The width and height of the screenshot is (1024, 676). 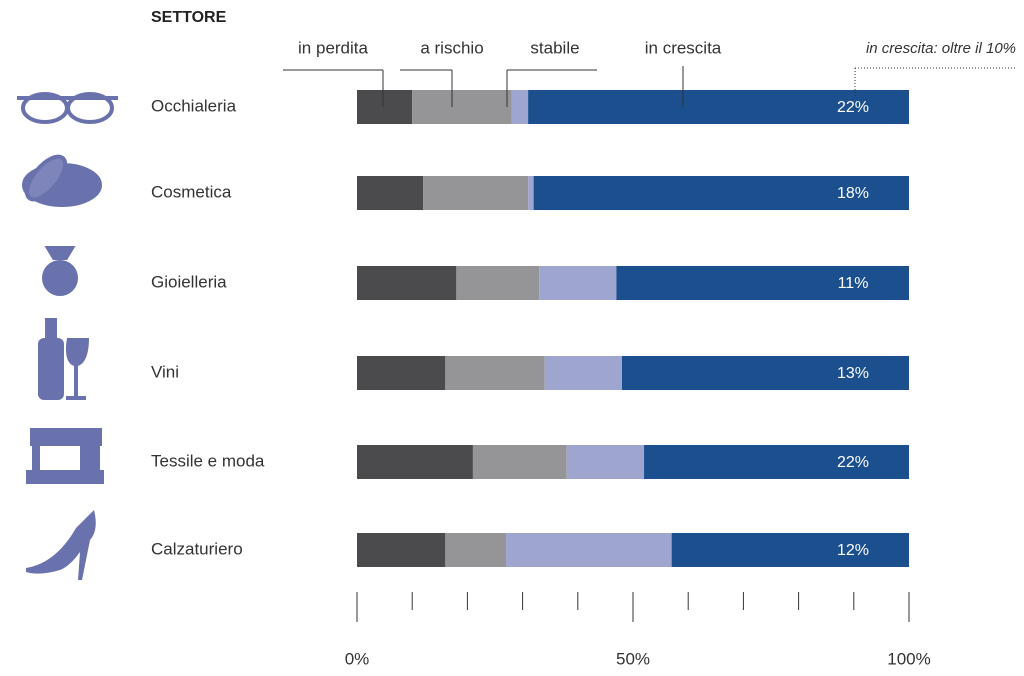 I want to click on category-label: Cosmetica, so click(x=191, y=191).